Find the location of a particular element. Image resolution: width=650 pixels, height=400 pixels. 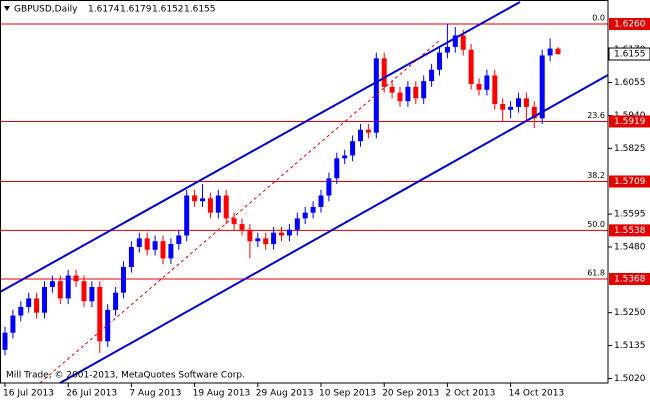

x-tick-label: 19 Aug 2013 is located at coordinates (222, 394).